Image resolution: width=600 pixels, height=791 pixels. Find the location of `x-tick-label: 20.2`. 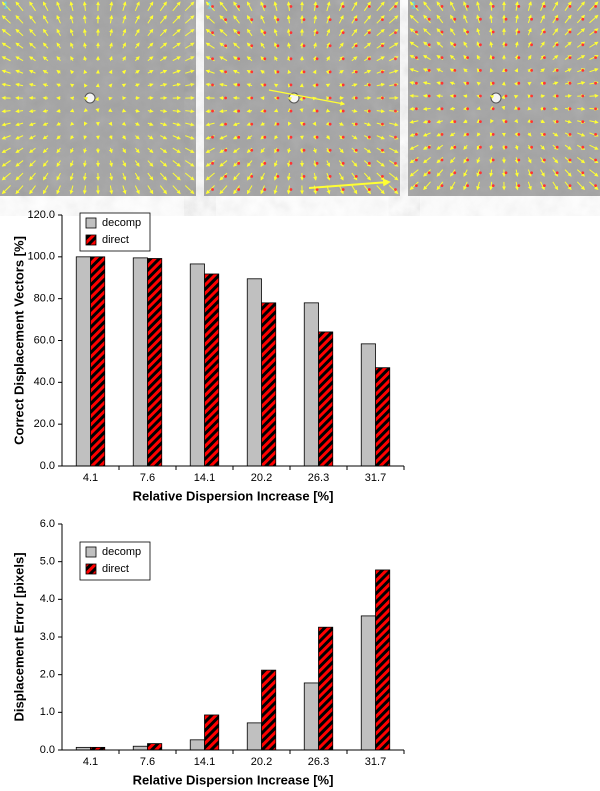

x-tick-label: 20.2 is located at coordinates (261, 478).